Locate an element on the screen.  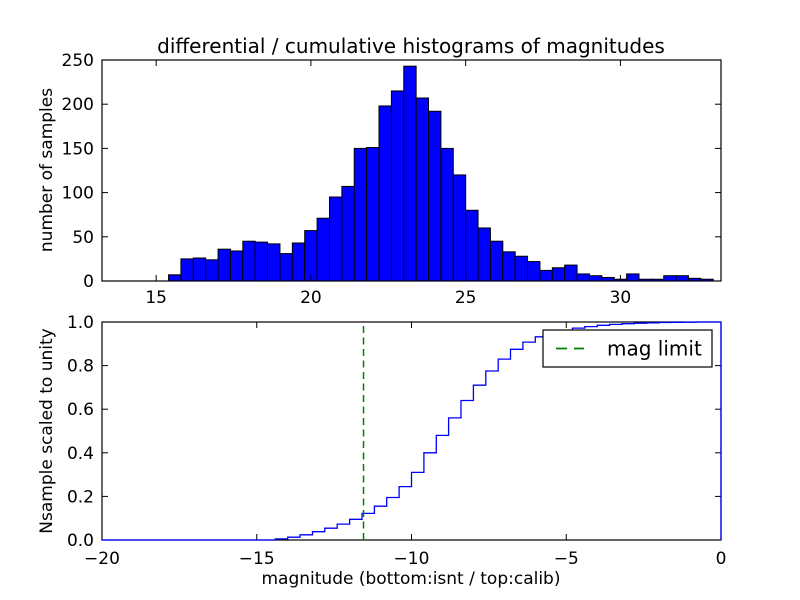
legend-label: mag limit is located at coordinates (654, 349).